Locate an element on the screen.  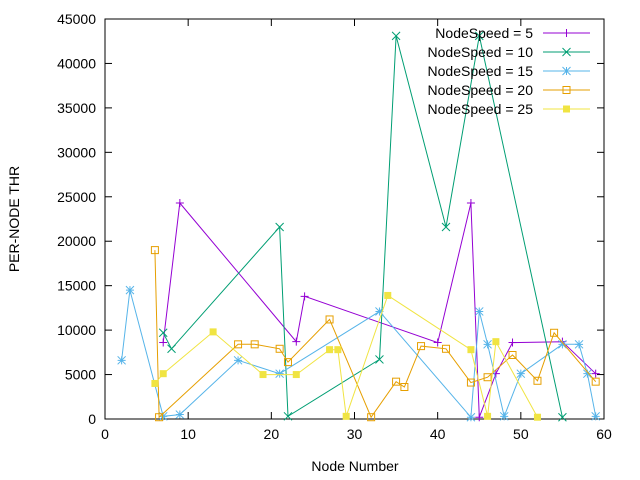
y-tick-label: 35000 is located at coordinates (76, 108).